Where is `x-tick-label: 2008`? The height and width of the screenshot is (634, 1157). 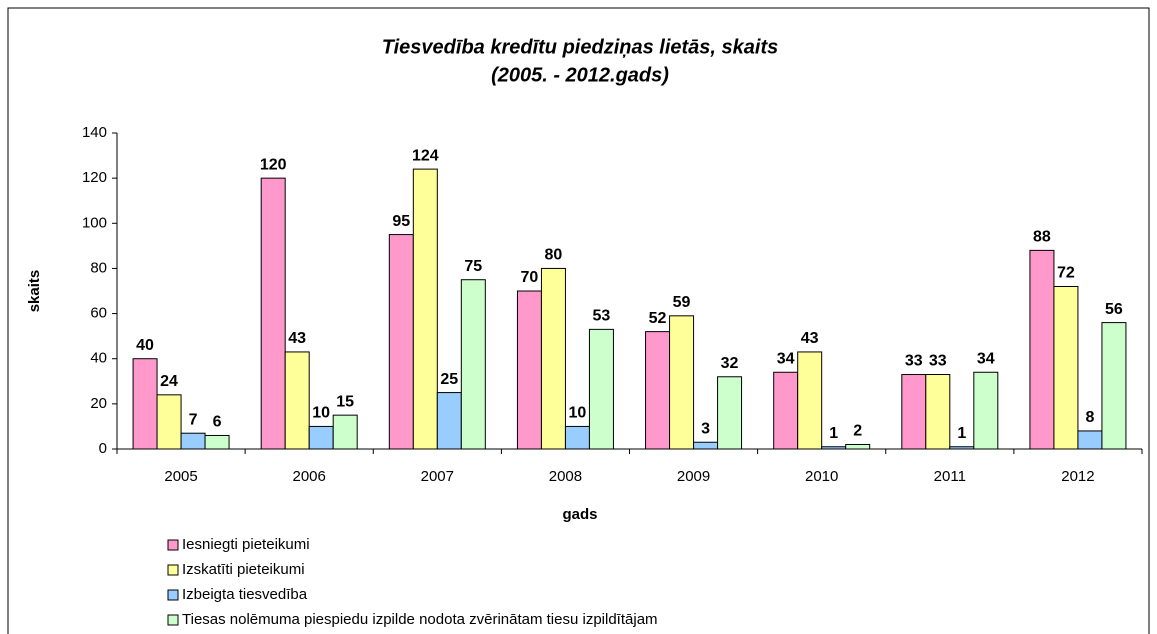
x-tick-label: 2008 is located at coordinates (565, 476).